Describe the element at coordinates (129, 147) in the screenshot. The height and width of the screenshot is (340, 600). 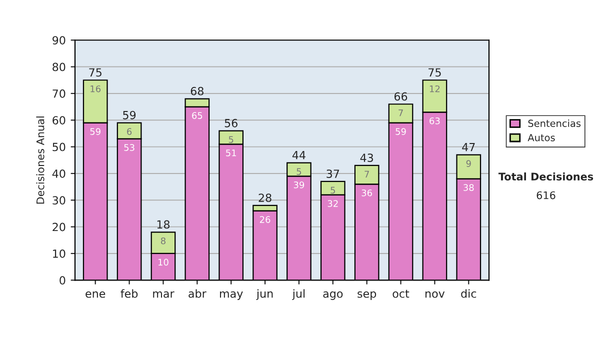
I see `data-label: 53` at that location.